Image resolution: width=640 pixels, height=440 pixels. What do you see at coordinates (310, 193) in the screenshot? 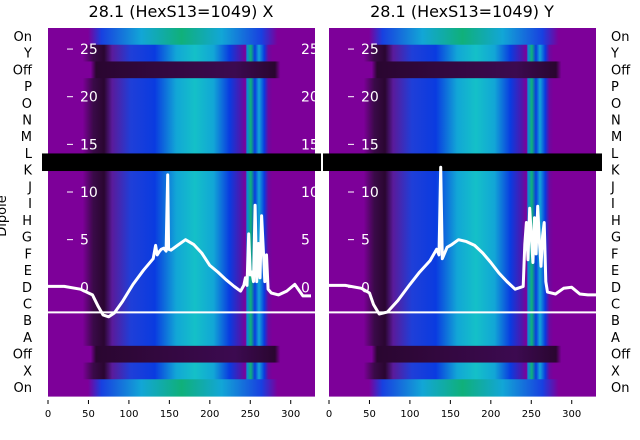
I see `inner-y-tick-label-right: 10` at bounding box center [310, 193].